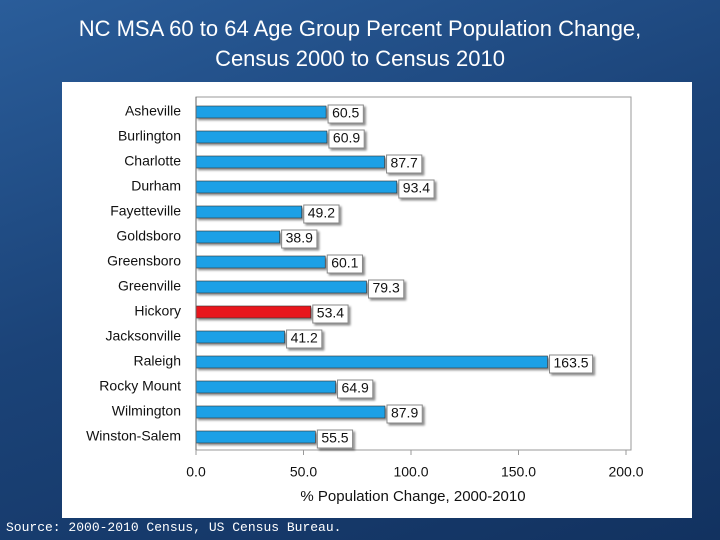 The width and height of the screenshot is (720, 540). I want to click on y-tick-label: Hickory, so click(157, 311).